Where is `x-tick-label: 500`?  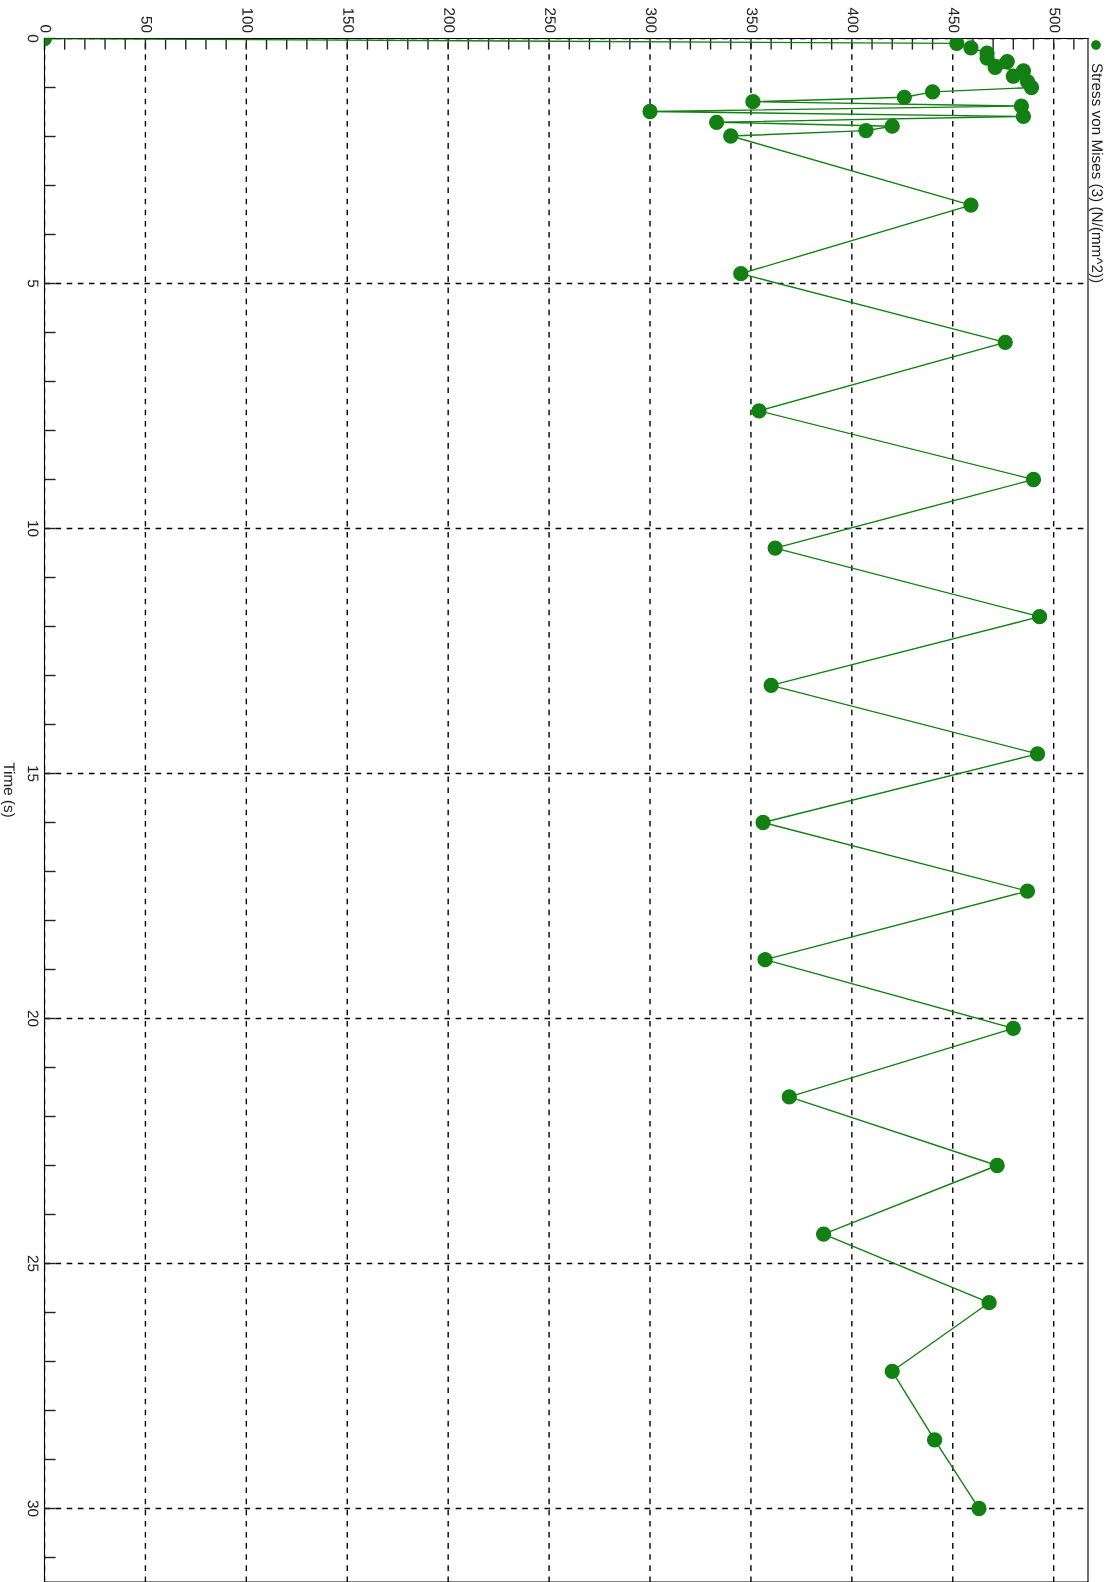 x-tick-label: 500 is located at coordinates (1055, 20).